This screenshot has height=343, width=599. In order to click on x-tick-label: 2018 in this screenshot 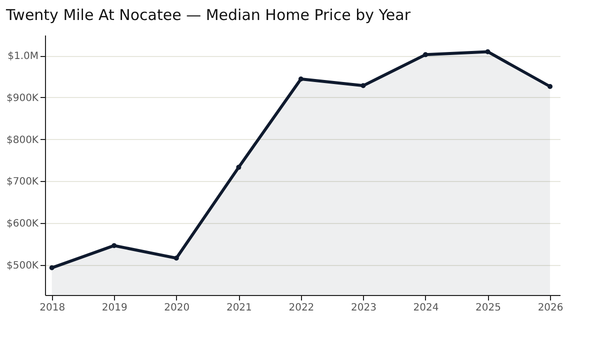, I will do `click(53, 308)`.